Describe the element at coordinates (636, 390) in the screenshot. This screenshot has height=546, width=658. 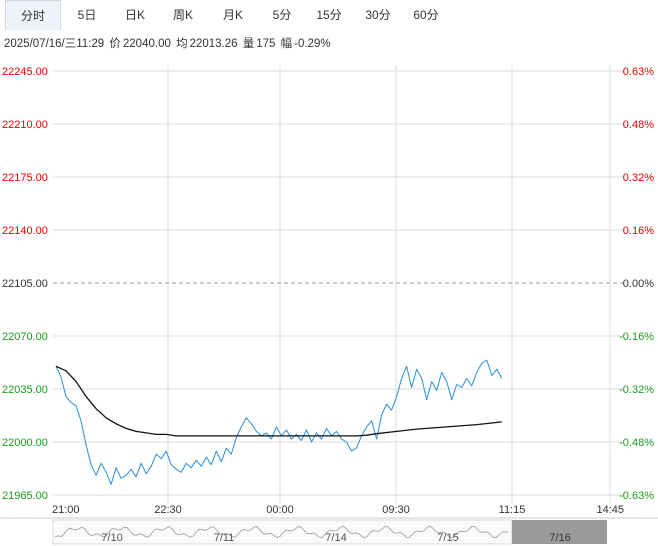
I see `y-right-tick-label: -0.32%` at that location.